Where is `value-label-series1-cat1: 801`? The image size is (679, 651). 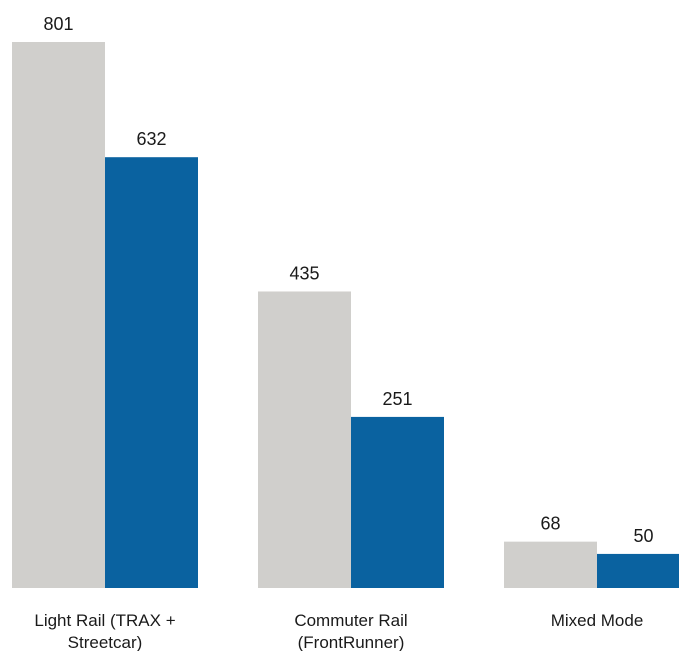 value-label-series1-cat1: 801 is located at coordinates (58, 24).